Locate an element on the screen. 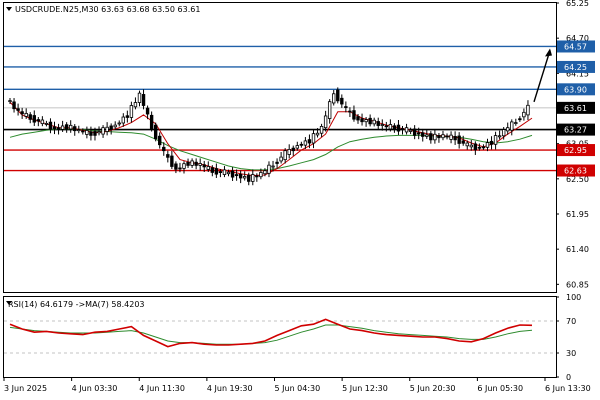  time-tick-label: 6 Jun 13:30 is located at coordinates (568, 388).